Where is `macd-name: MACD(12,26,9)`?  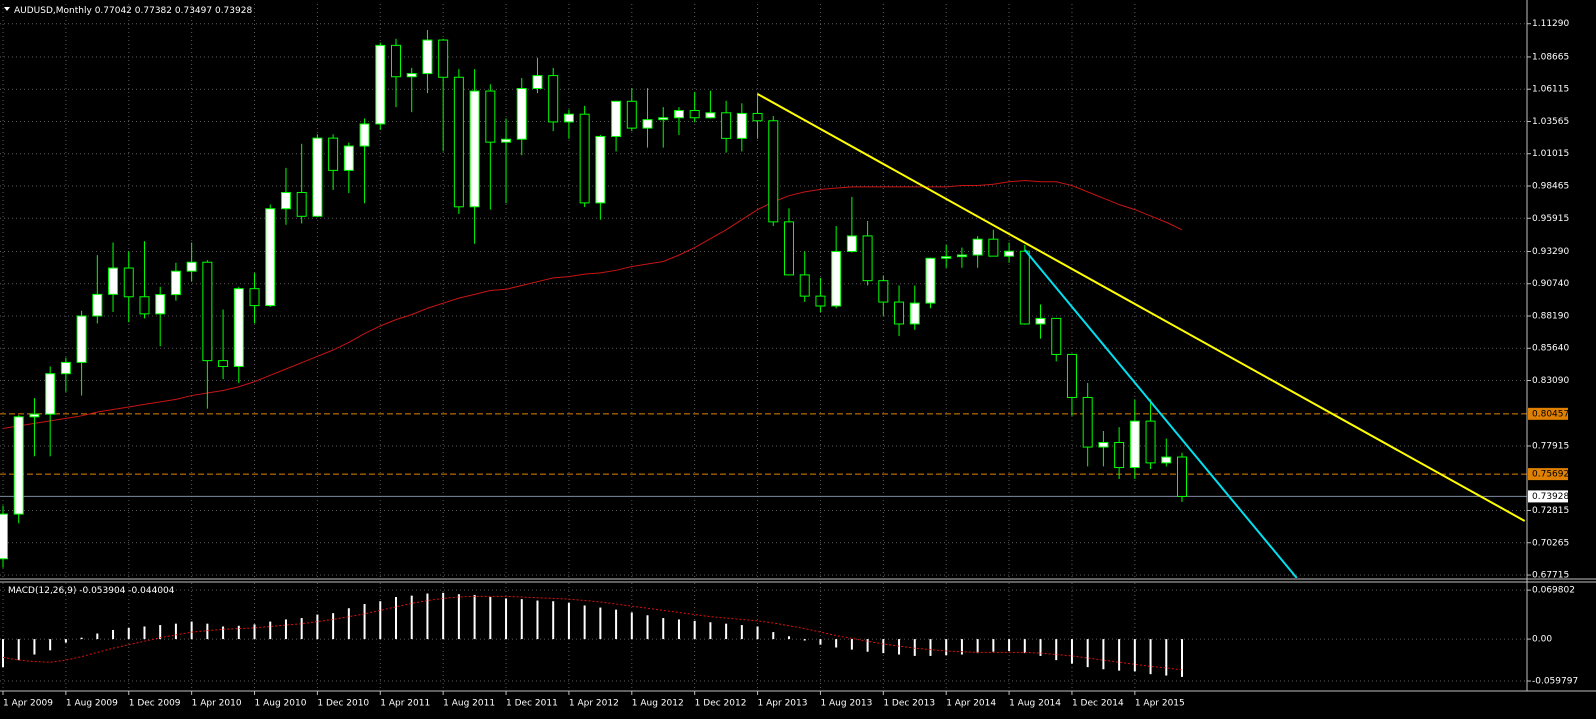 macd-name: MACD(12,26,9) is located at coordinates (42, 591).